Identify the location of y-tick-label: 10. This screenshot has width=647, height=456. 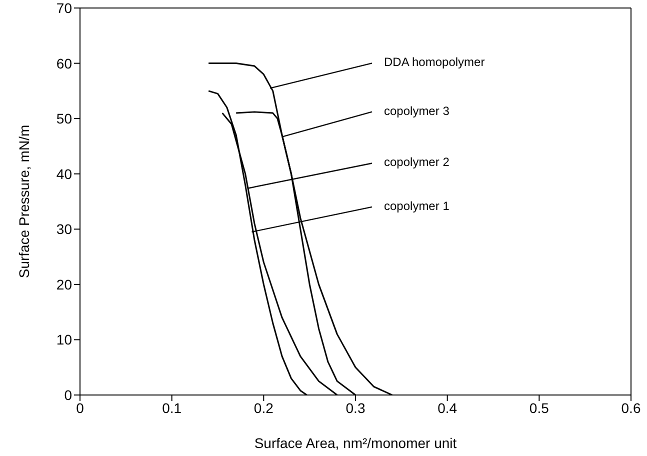
(64, 340).